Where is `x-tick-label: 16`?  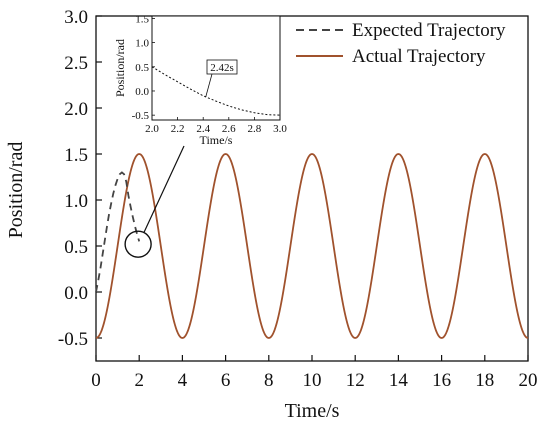 x-tick-label: 16 is located at coordinates (441, 380).